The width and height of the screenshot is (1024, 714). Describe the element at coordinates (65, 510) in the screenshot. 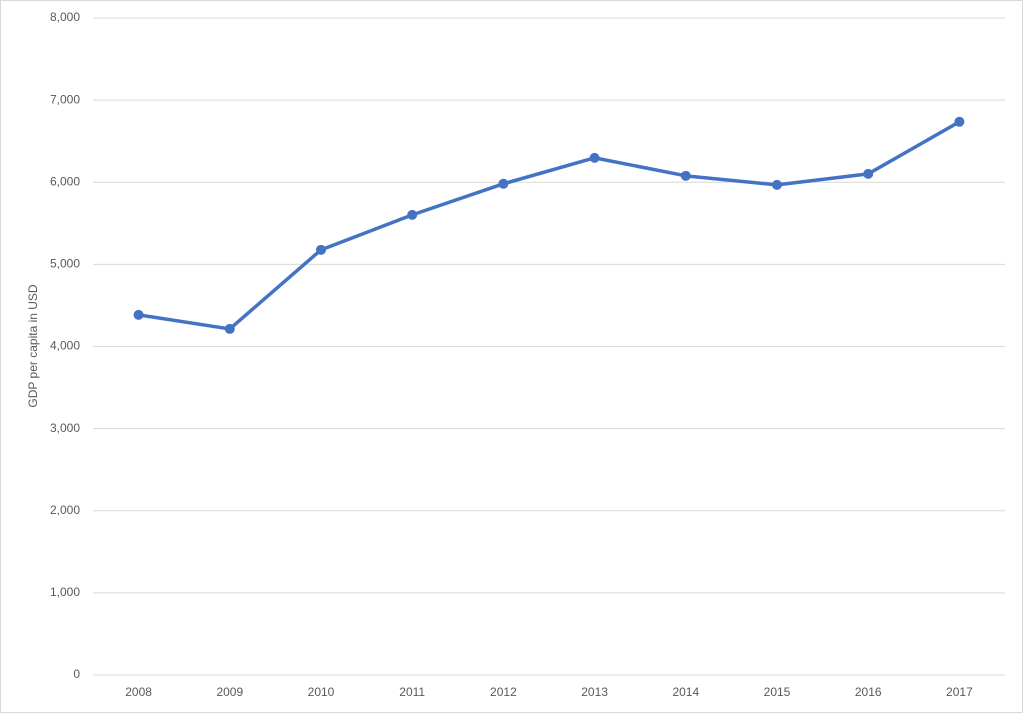

I see `y-tick-label: 2,000` at that location.